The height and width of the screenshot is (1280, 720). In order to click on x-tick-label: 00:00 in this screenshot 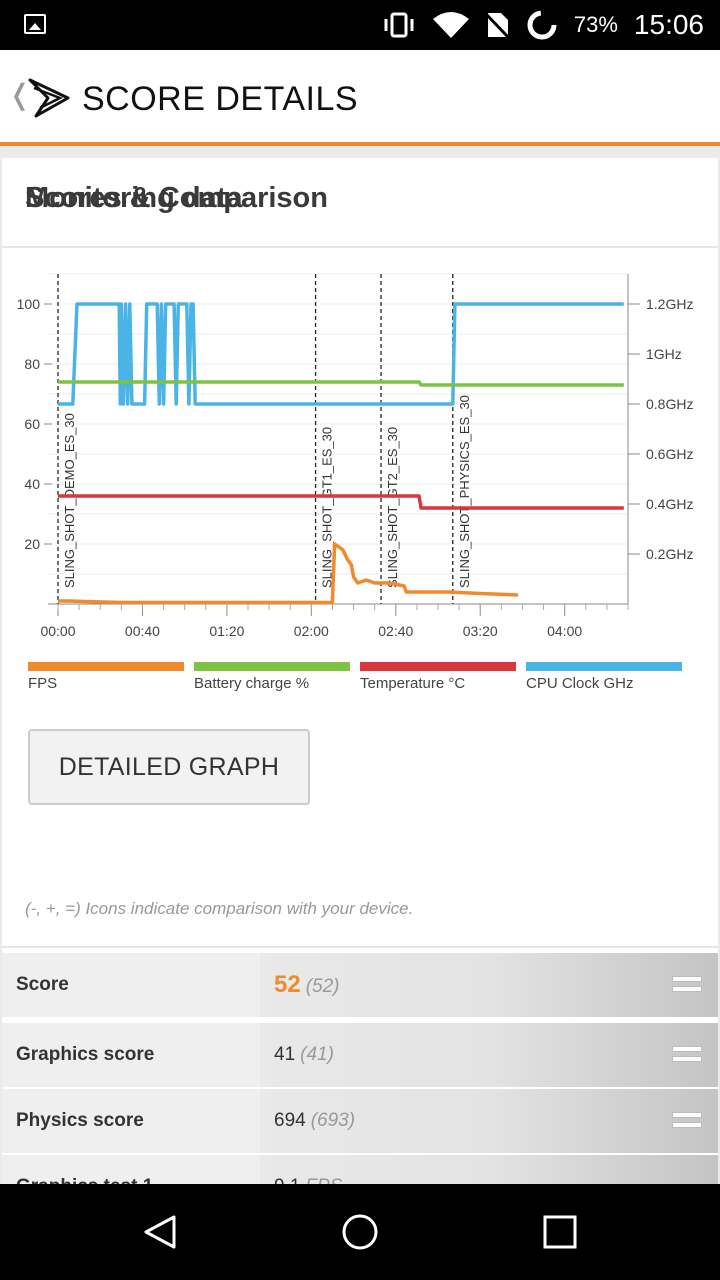, I will do `click(57, 631)`.